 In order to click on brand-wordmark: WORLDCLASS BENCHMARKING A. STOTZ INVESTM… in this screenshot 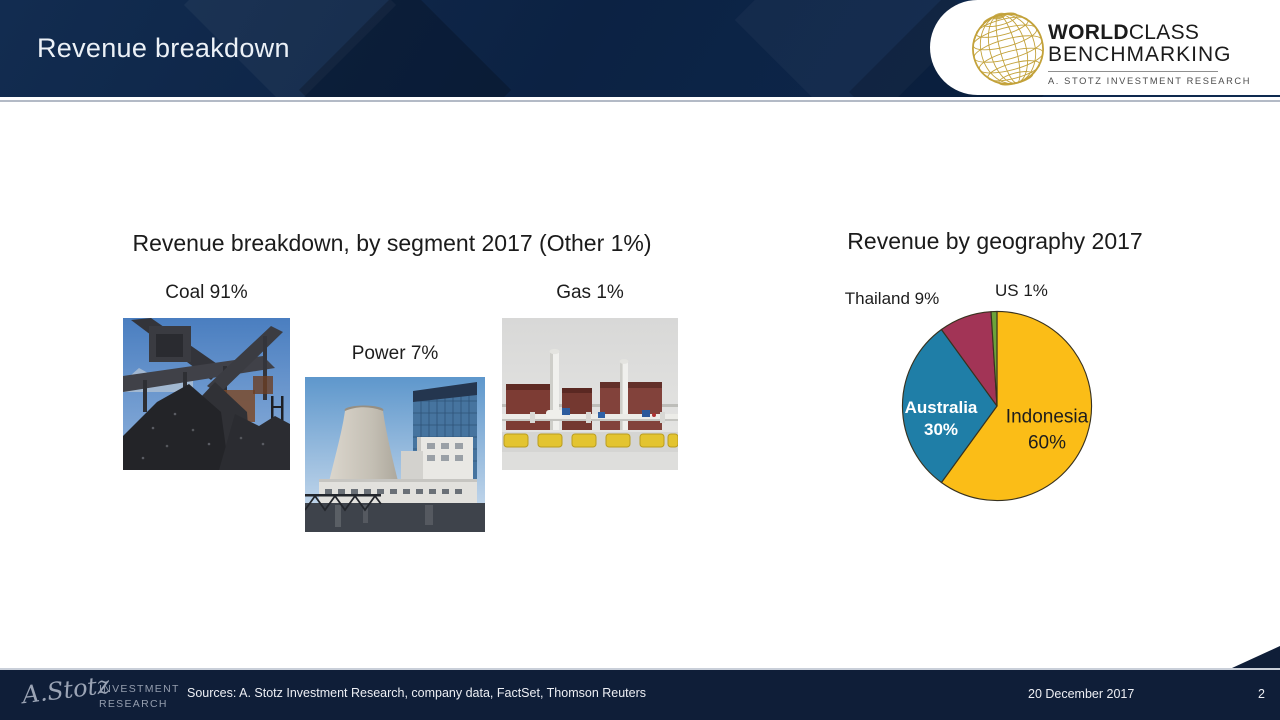, I will do `click(1149, 54)`.